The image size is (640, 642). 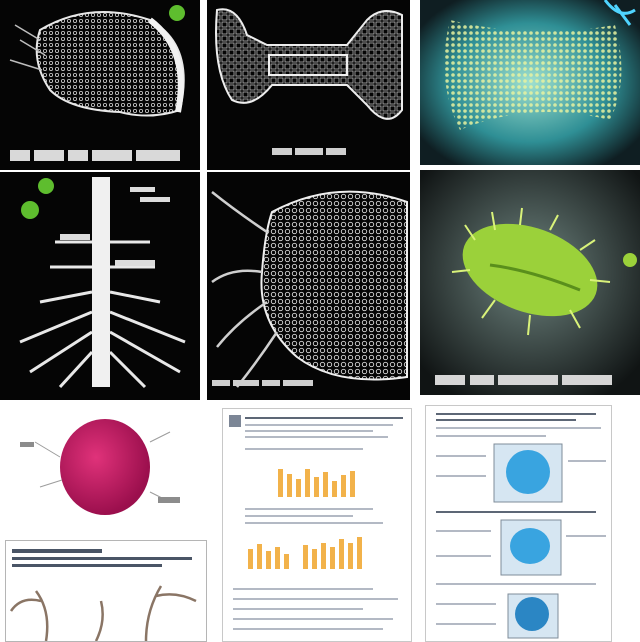 What do you see at coordinates (309, 289) in the screenshot?
I see `mesh-sphere-illustration` at bounding box center [309, 289].